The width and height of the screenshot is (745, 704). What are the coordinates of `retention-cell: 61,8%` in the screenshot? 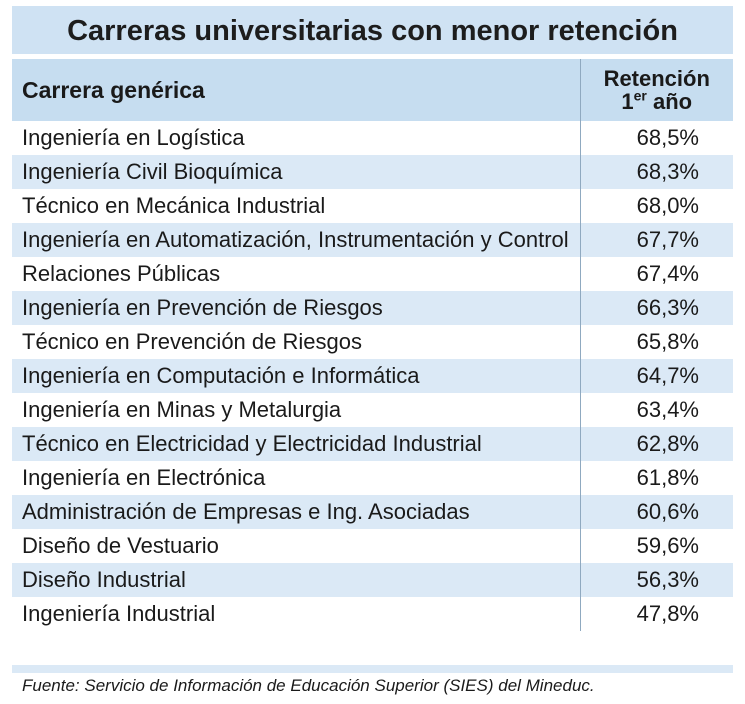 It's located at (656, 478).